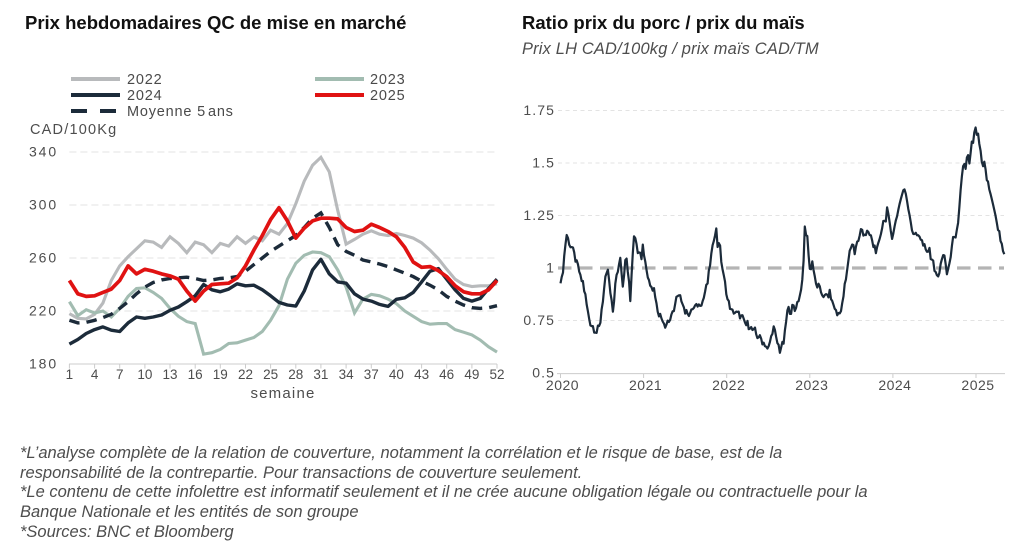  I want to click on svg-text: 22, so click(245, 374).